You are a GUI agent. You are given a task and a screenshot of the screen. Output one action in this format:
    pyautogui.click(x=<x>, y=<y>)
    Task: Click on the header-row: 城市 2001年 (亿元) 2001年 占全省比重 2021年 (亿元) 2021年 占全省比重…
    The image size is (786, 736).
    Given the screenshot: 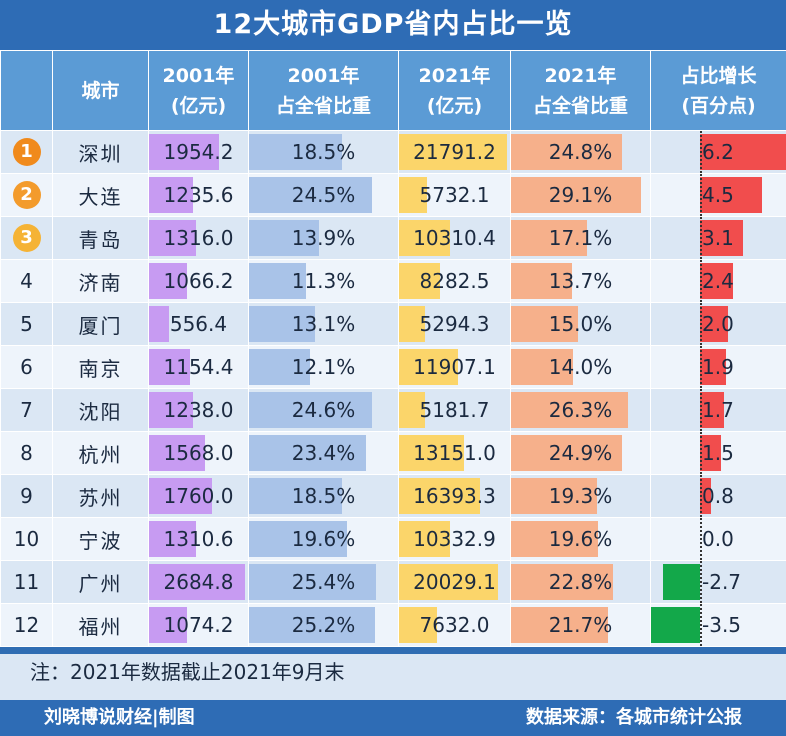 What is the action you would take?
    pyautogui.click(x=393, y=90)
    